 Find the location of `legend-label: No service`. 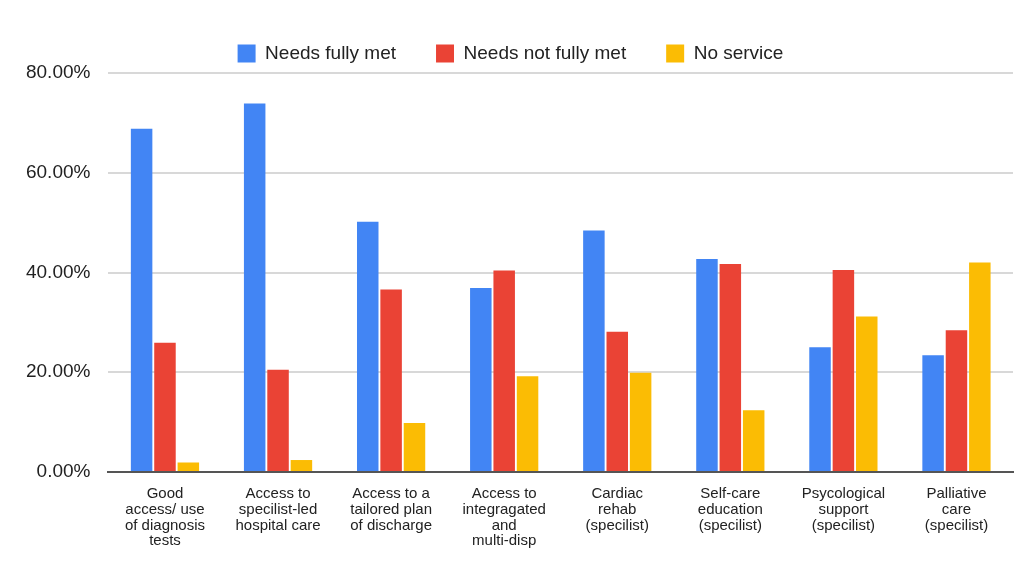

legend-label: No service is located at coordinates (738, 52).